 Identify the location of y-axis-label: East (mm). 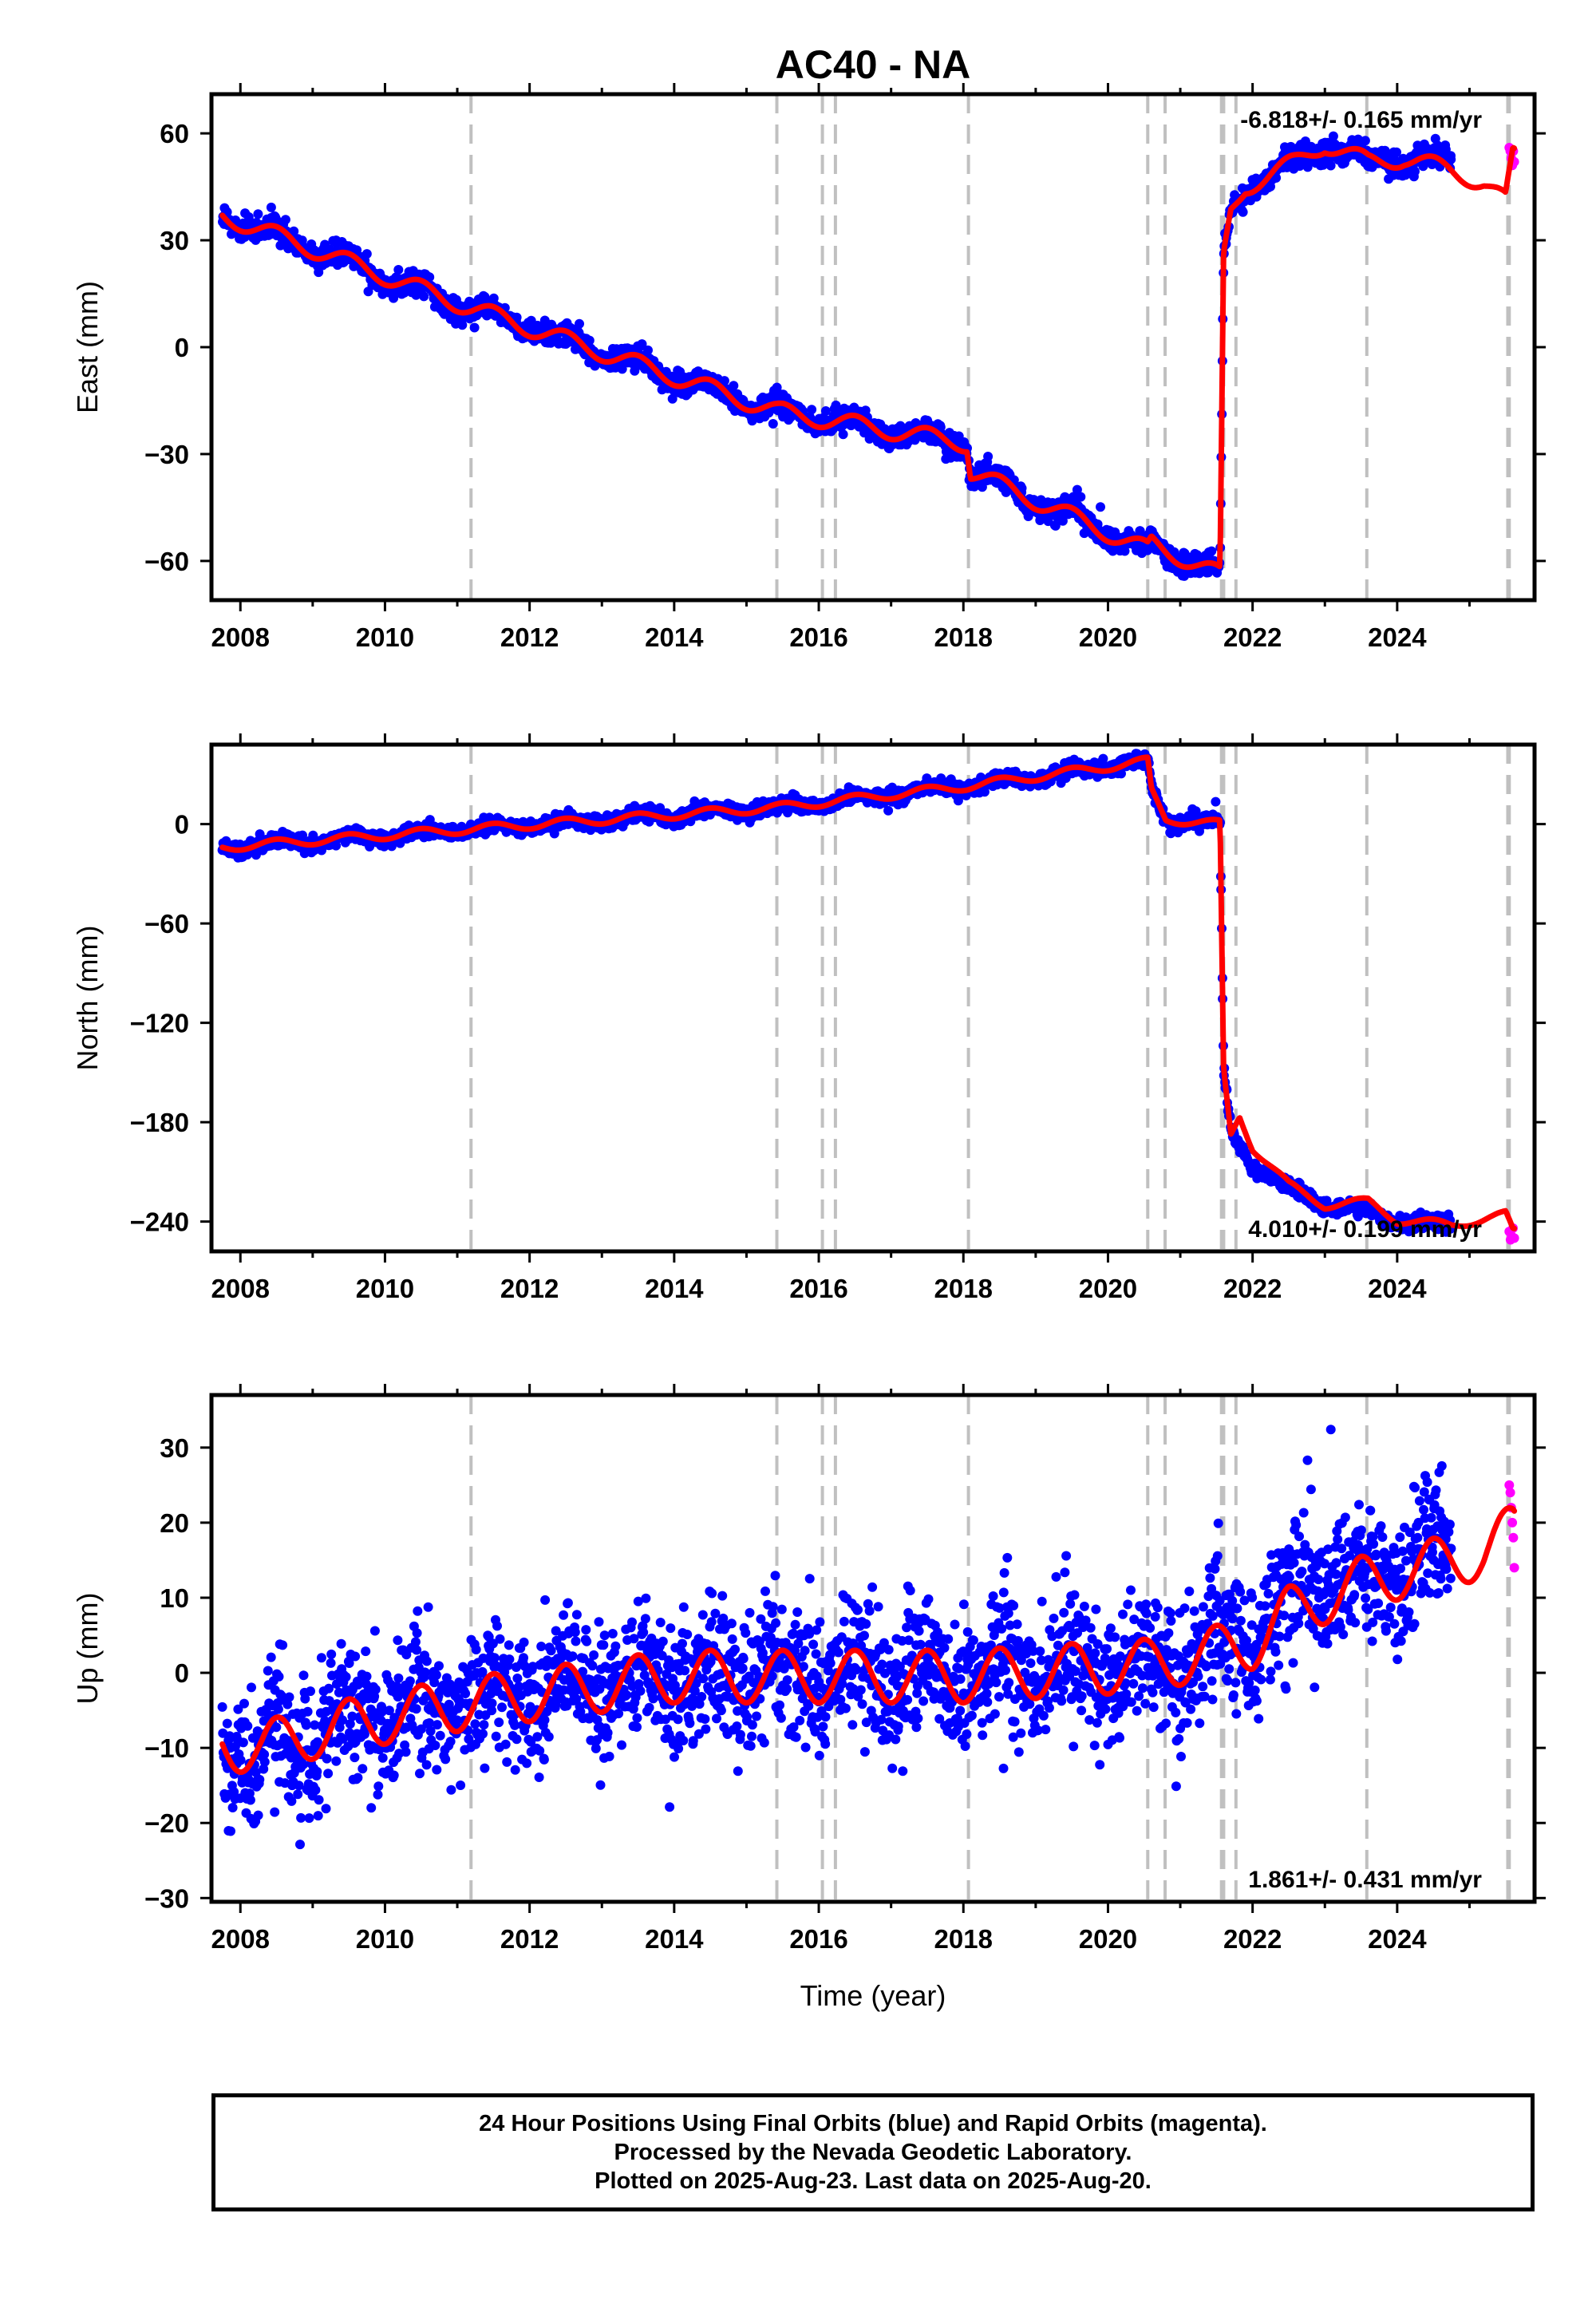
(87, 347).